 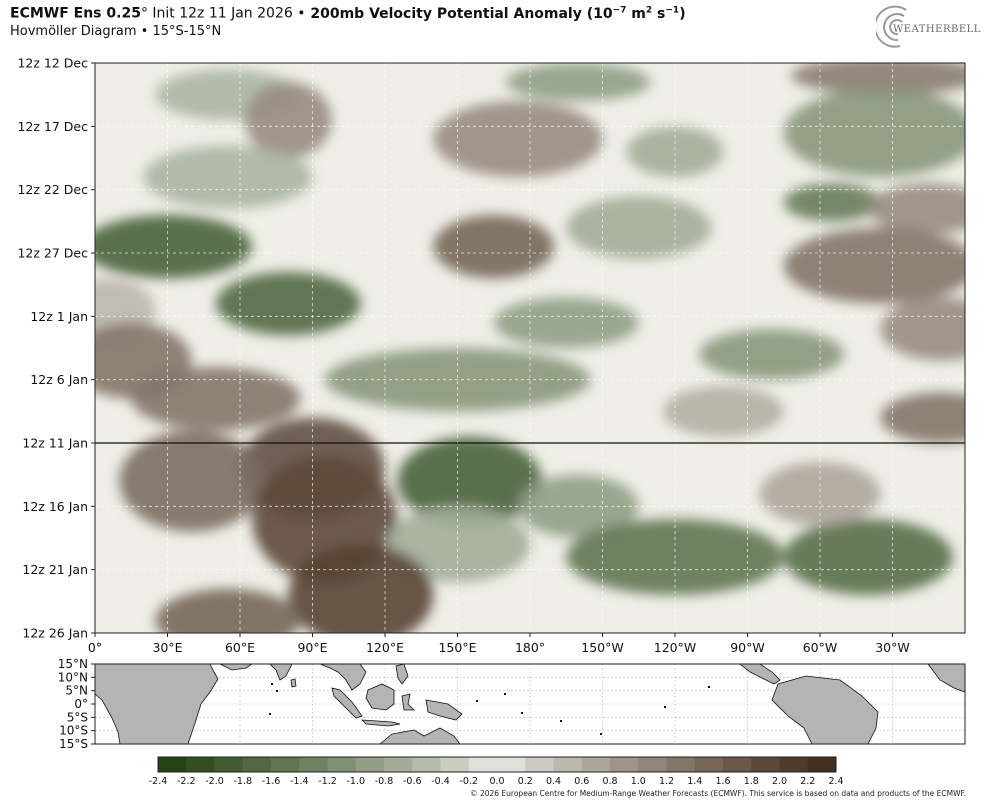 I want to click on lat-tick-label: 15°S, so click(x=73, y=744).